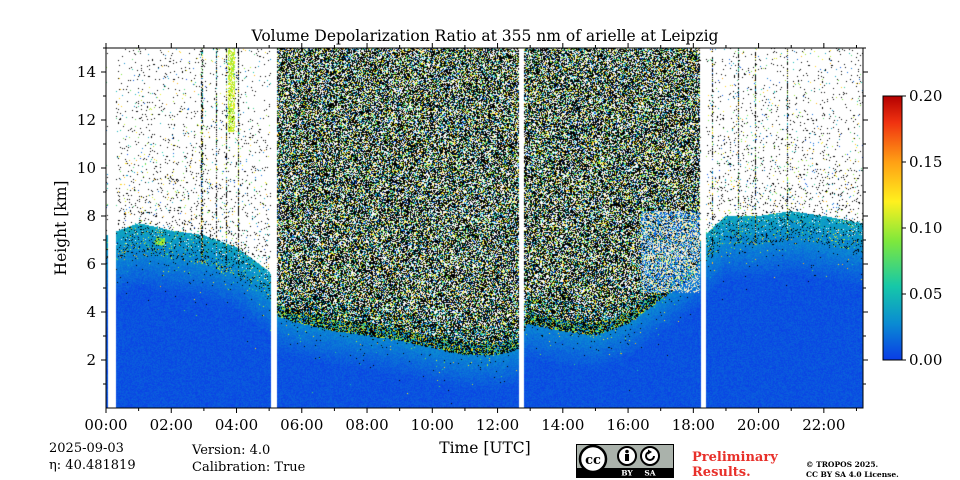 Image resolution: width=960 pixels, height=480 pixels. Describe the element at coordinates (484, 448) in the screenshot. I see `x-axis-label: Time [UTC]` at that location.